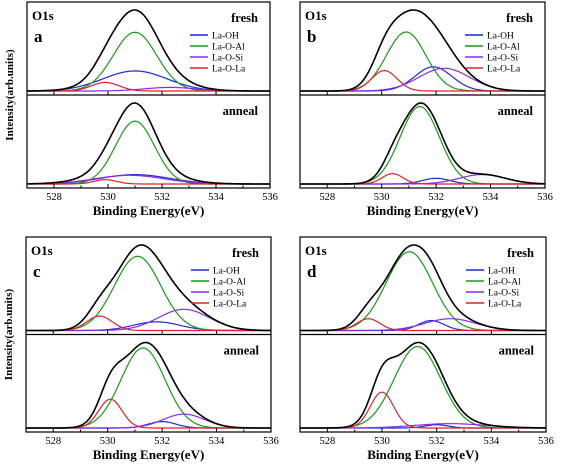  What do you see at coordinates (37, 271) in the screenshot?
I see `panel-letter: c` at bounding box center [37, 271].